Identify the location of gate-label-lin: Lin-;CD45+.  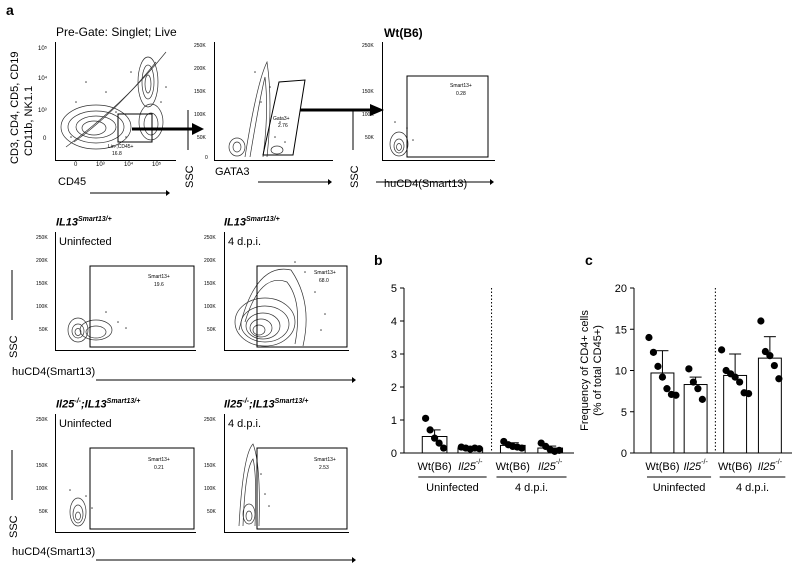
(121, 147).